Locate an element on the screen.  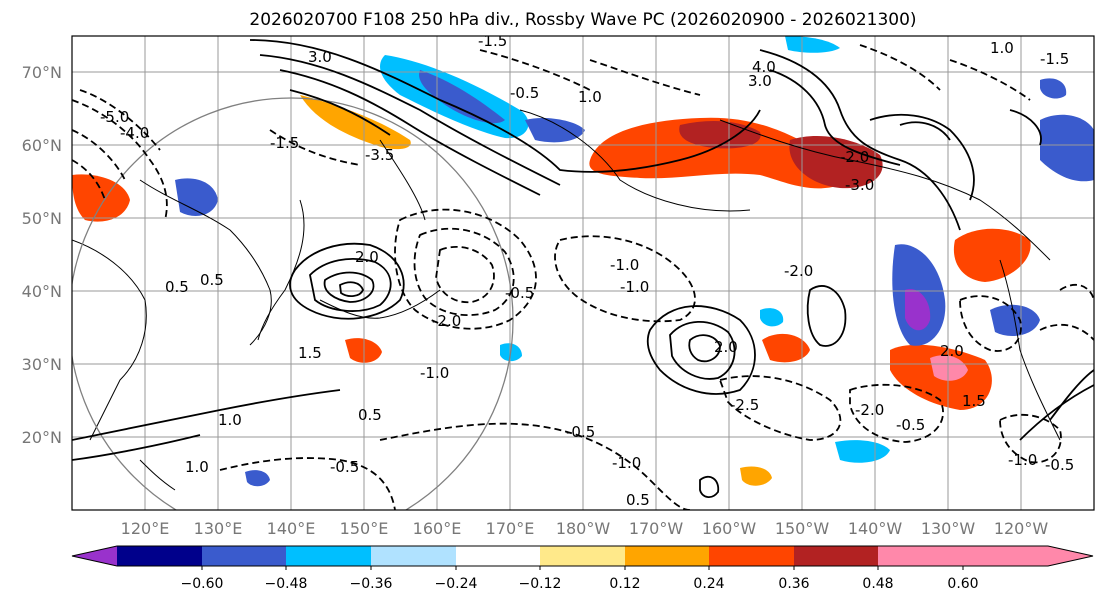
colorbar-tick-label: 0.12 is located at coordinates (624, 584).